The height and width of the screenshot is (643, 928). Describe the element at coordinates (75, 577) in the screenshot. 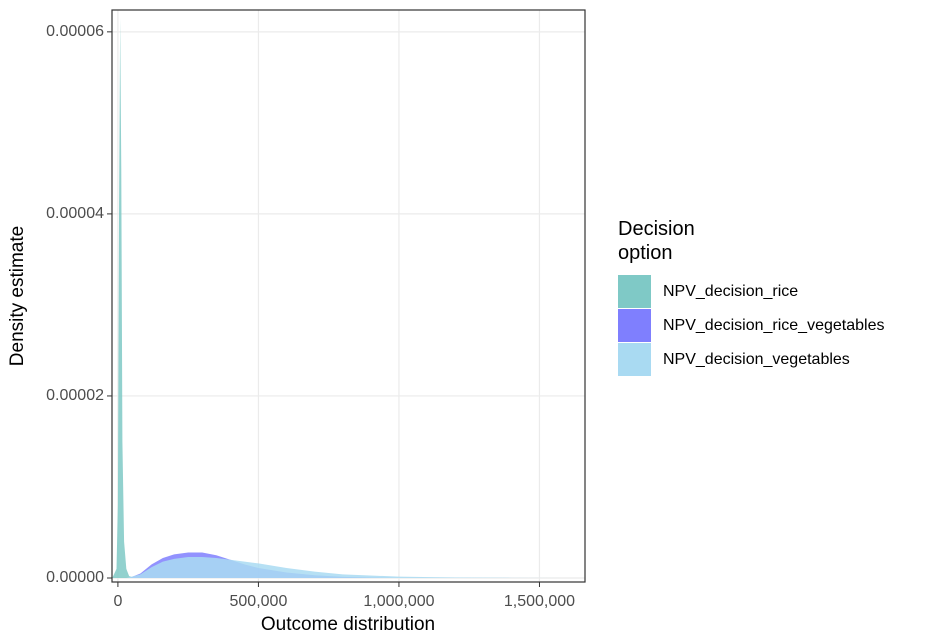

I see `y-tick-label: 0.00000` at that location.